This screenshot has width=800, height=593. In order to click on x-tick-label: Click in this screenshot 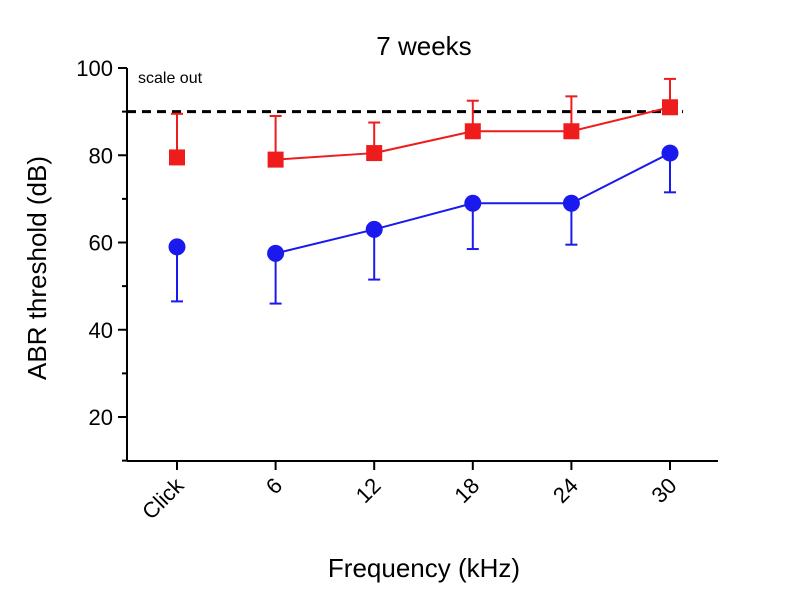, I will do `click(163, 498)`.